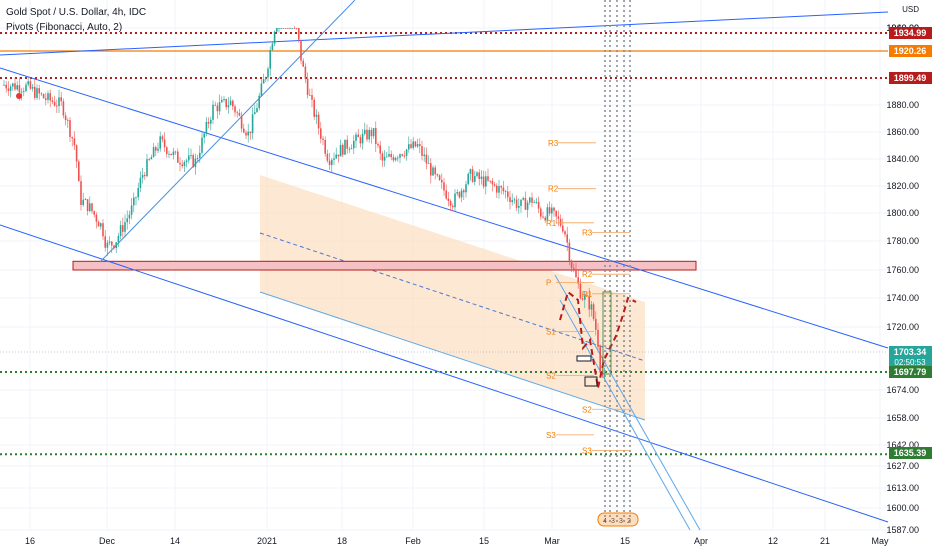 This screenshot has height=550, width=932. Describe the element at coordinates (413, 541) in the screenshot. I see `time-tick-label: Feb` at that location.